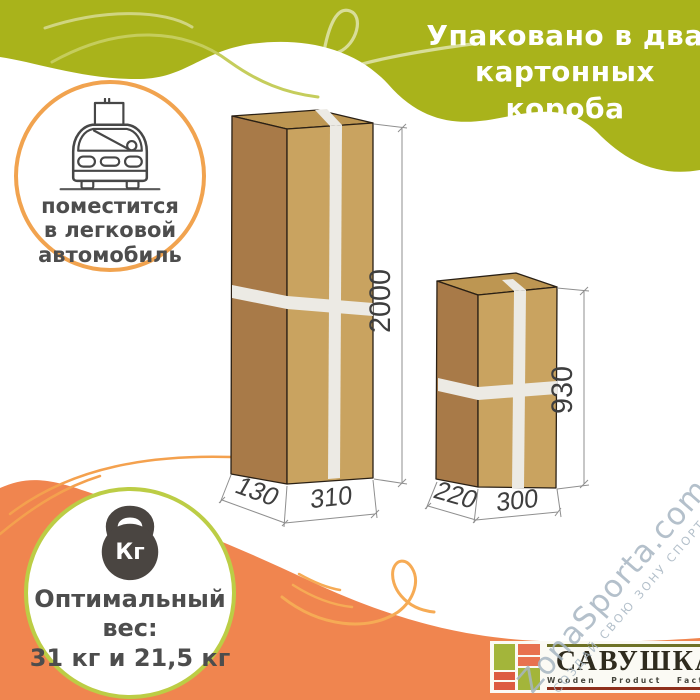 The width and height of the screenshot is (700, 700). Describe the element at coordinates (517, 500) in the screenshot. I see `dim-small-width: 300` at that location.